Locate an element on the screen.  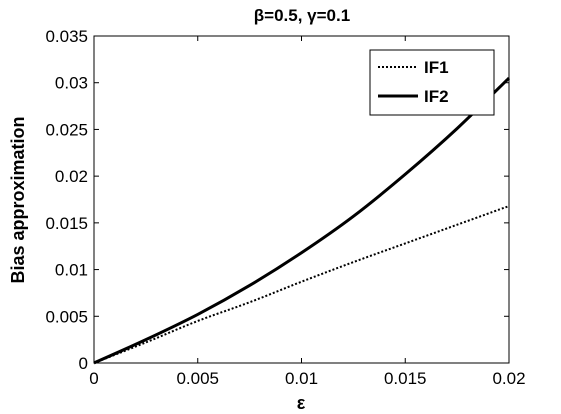
x-tick-label: 0.005 is located at coordinates (197, 378).